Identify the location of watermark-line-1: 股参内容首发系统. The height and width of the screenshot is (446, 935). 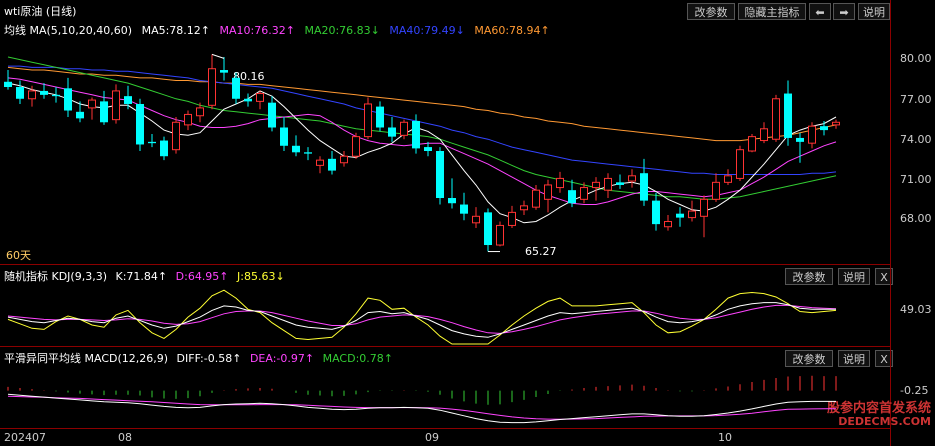
(878, 408).